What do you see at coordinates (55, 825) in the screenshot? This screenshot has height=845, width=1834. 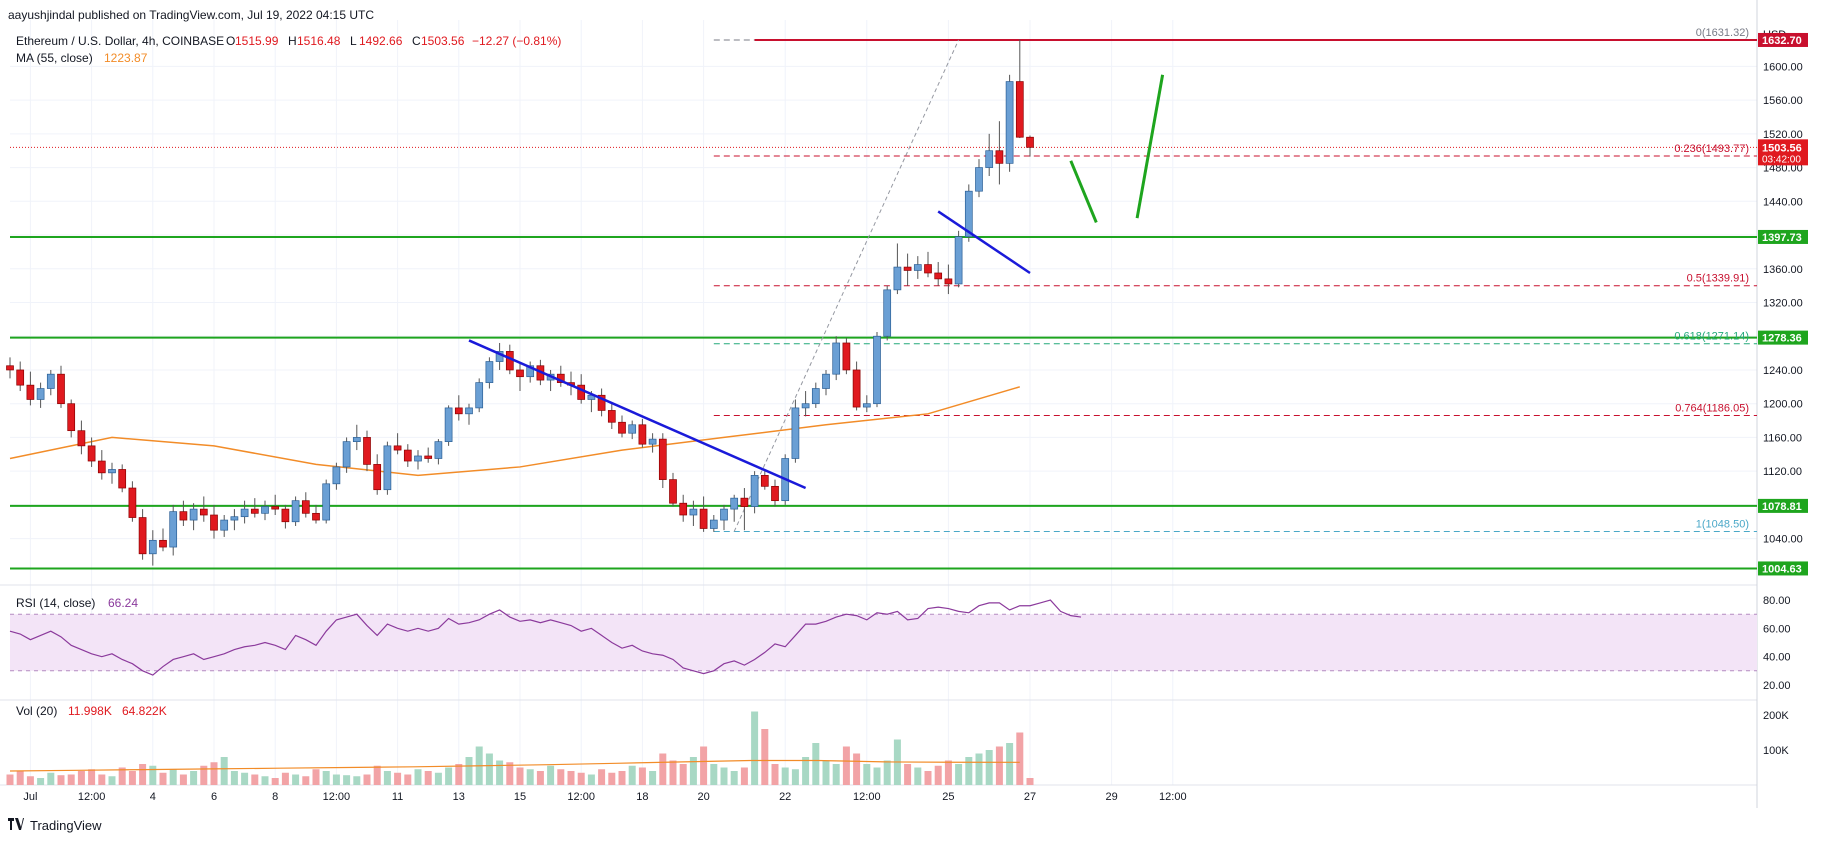 I see `tradingview-footer: TradingView` at bounding box center [55, 825].